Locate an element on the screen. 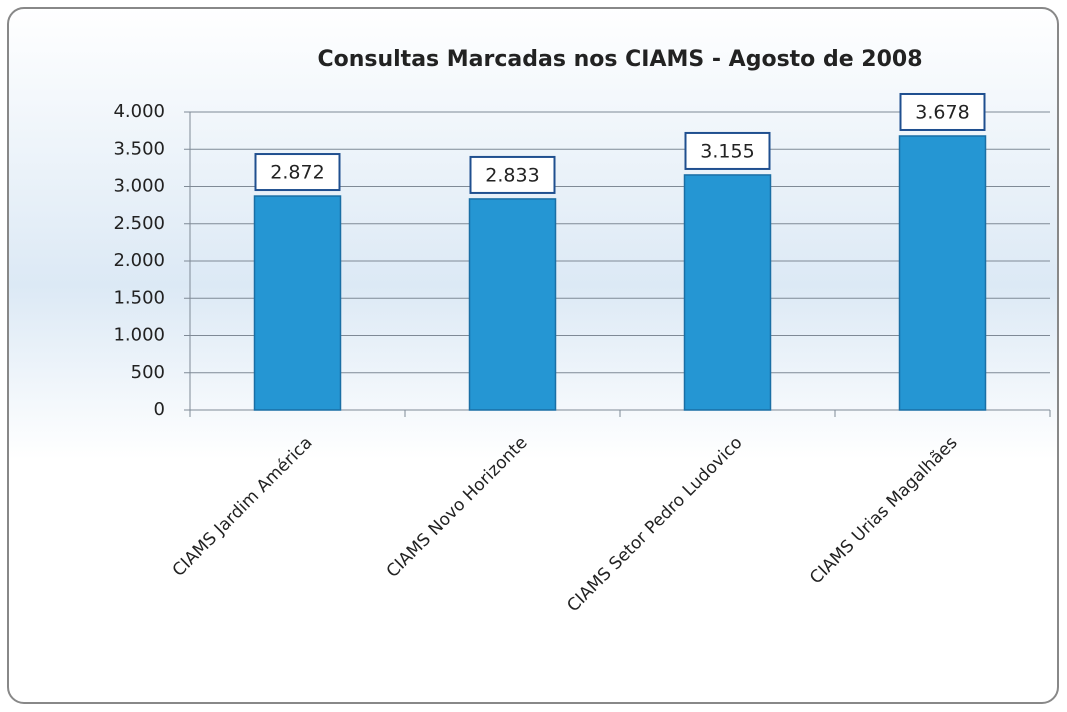  data-label: 2.833 is located at coordinates (512, 175).